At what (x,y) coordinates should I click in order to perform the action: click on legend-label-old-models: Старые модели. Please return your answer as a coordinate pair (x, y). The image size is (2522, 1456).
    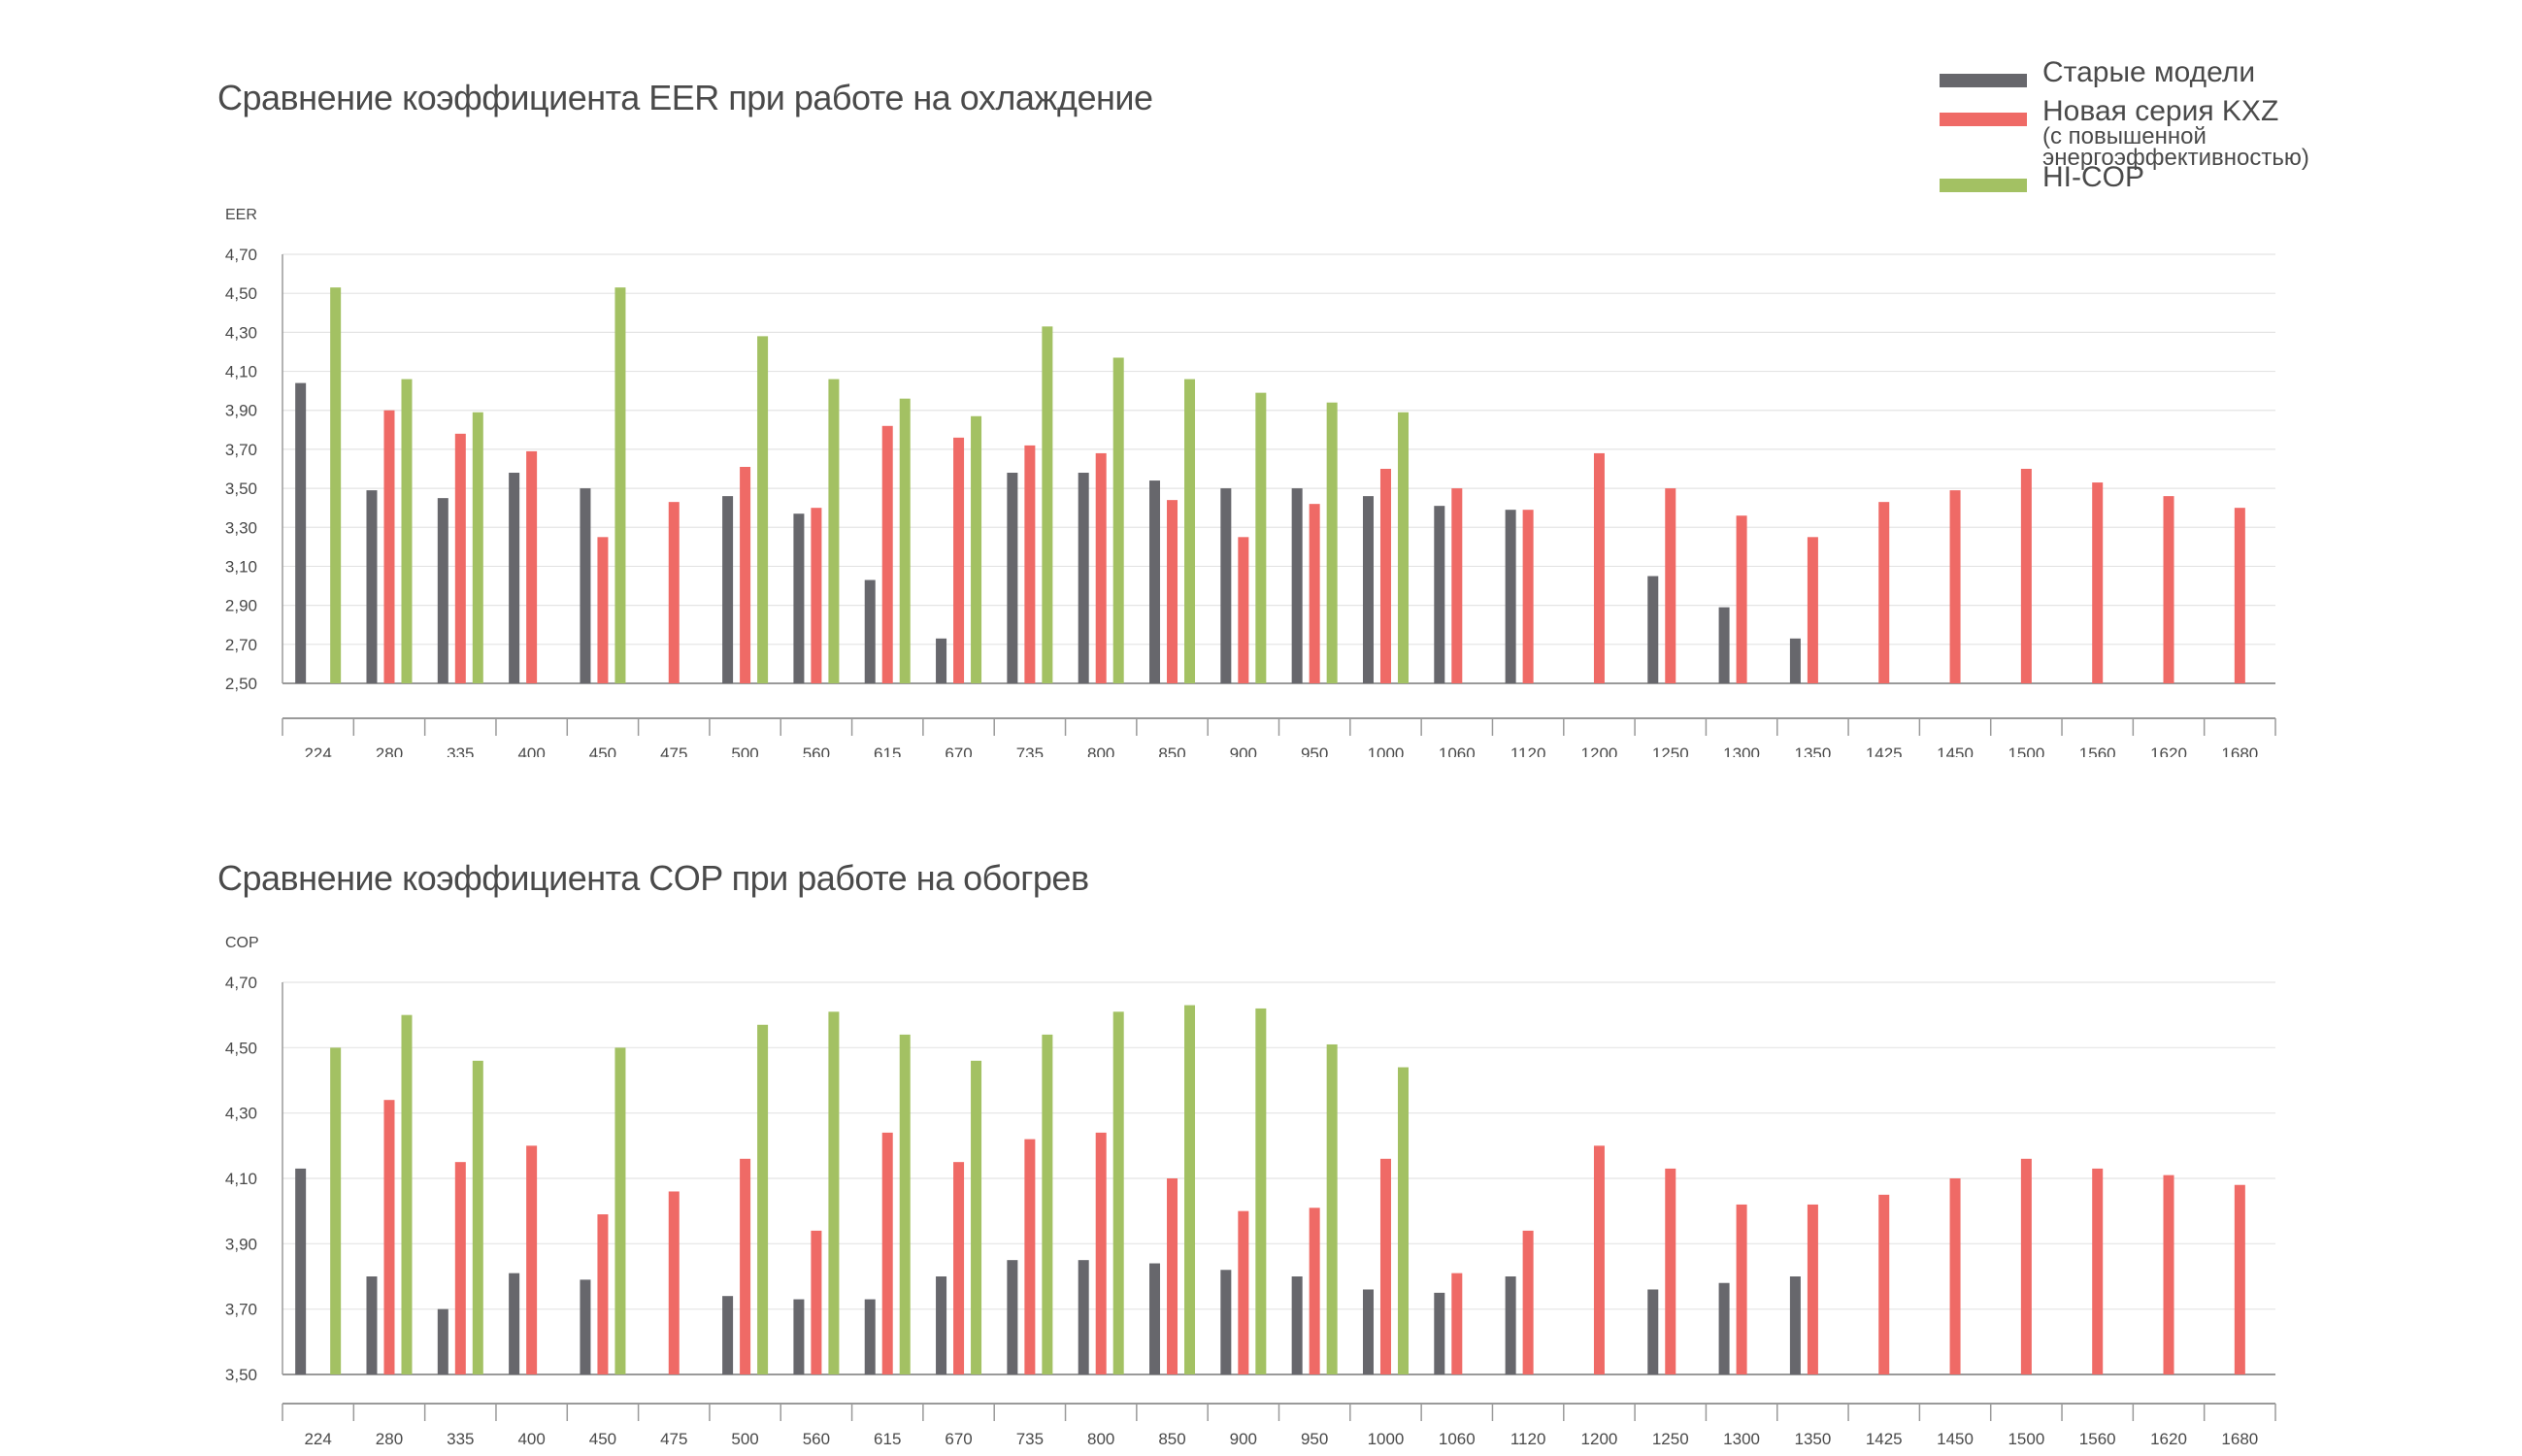
    Looking at the image, I should click on (2149, 72).